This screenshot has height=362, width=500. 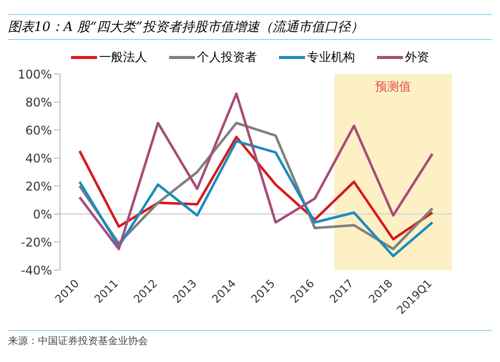 I want to click on y-tick-label: -40%, so click(x=36, y=270).